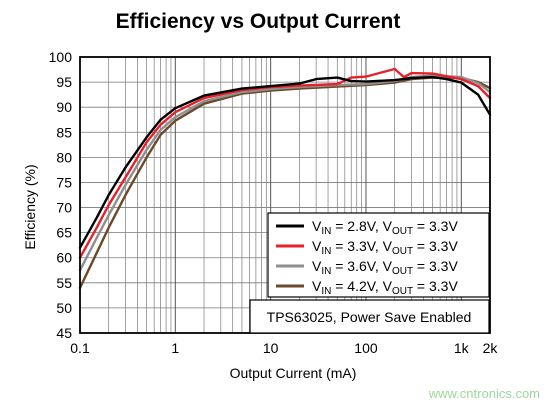 The height and width of the screenshot is (407, 550). Describe the element at coordinates (64, 333) in the screenshot. I see `y-tick-label: 45` at that location.